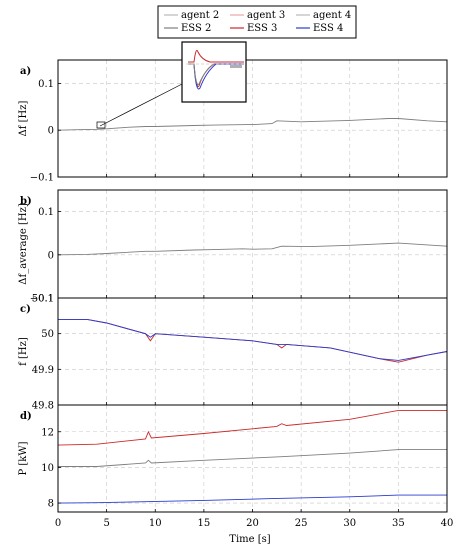 This screenshot has width=459, height=550. What do you see at coordinates (25, 309) in the screenshot?
I see `panel-label: c)` at bounding box center [25, 309].